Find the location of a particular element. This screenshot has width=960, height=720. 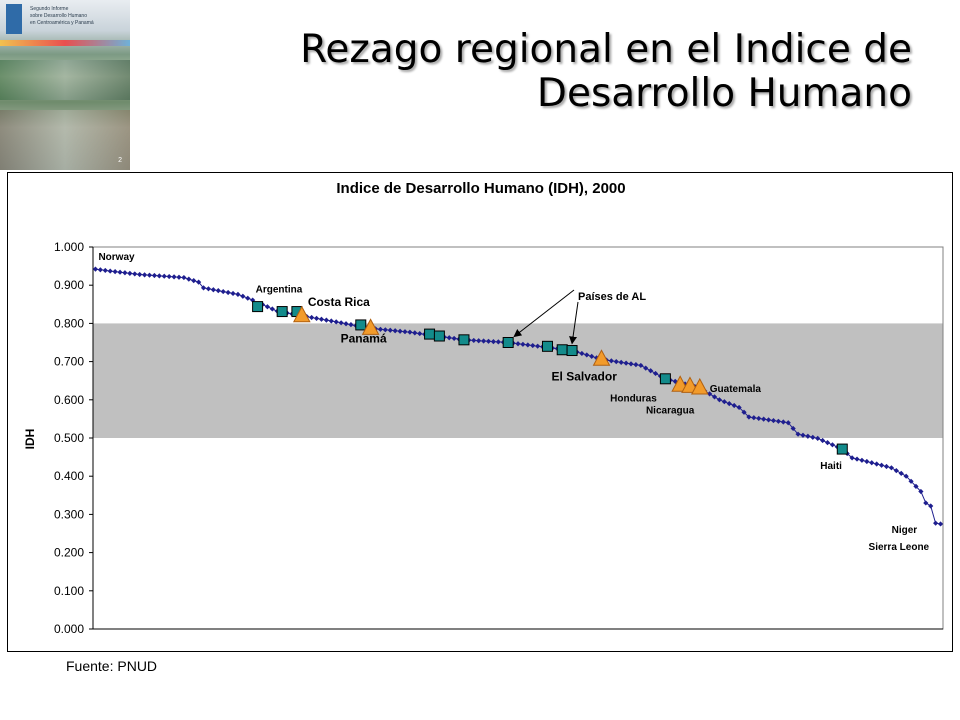

annotation-label: Argentina is located at coordinates (279, 290).